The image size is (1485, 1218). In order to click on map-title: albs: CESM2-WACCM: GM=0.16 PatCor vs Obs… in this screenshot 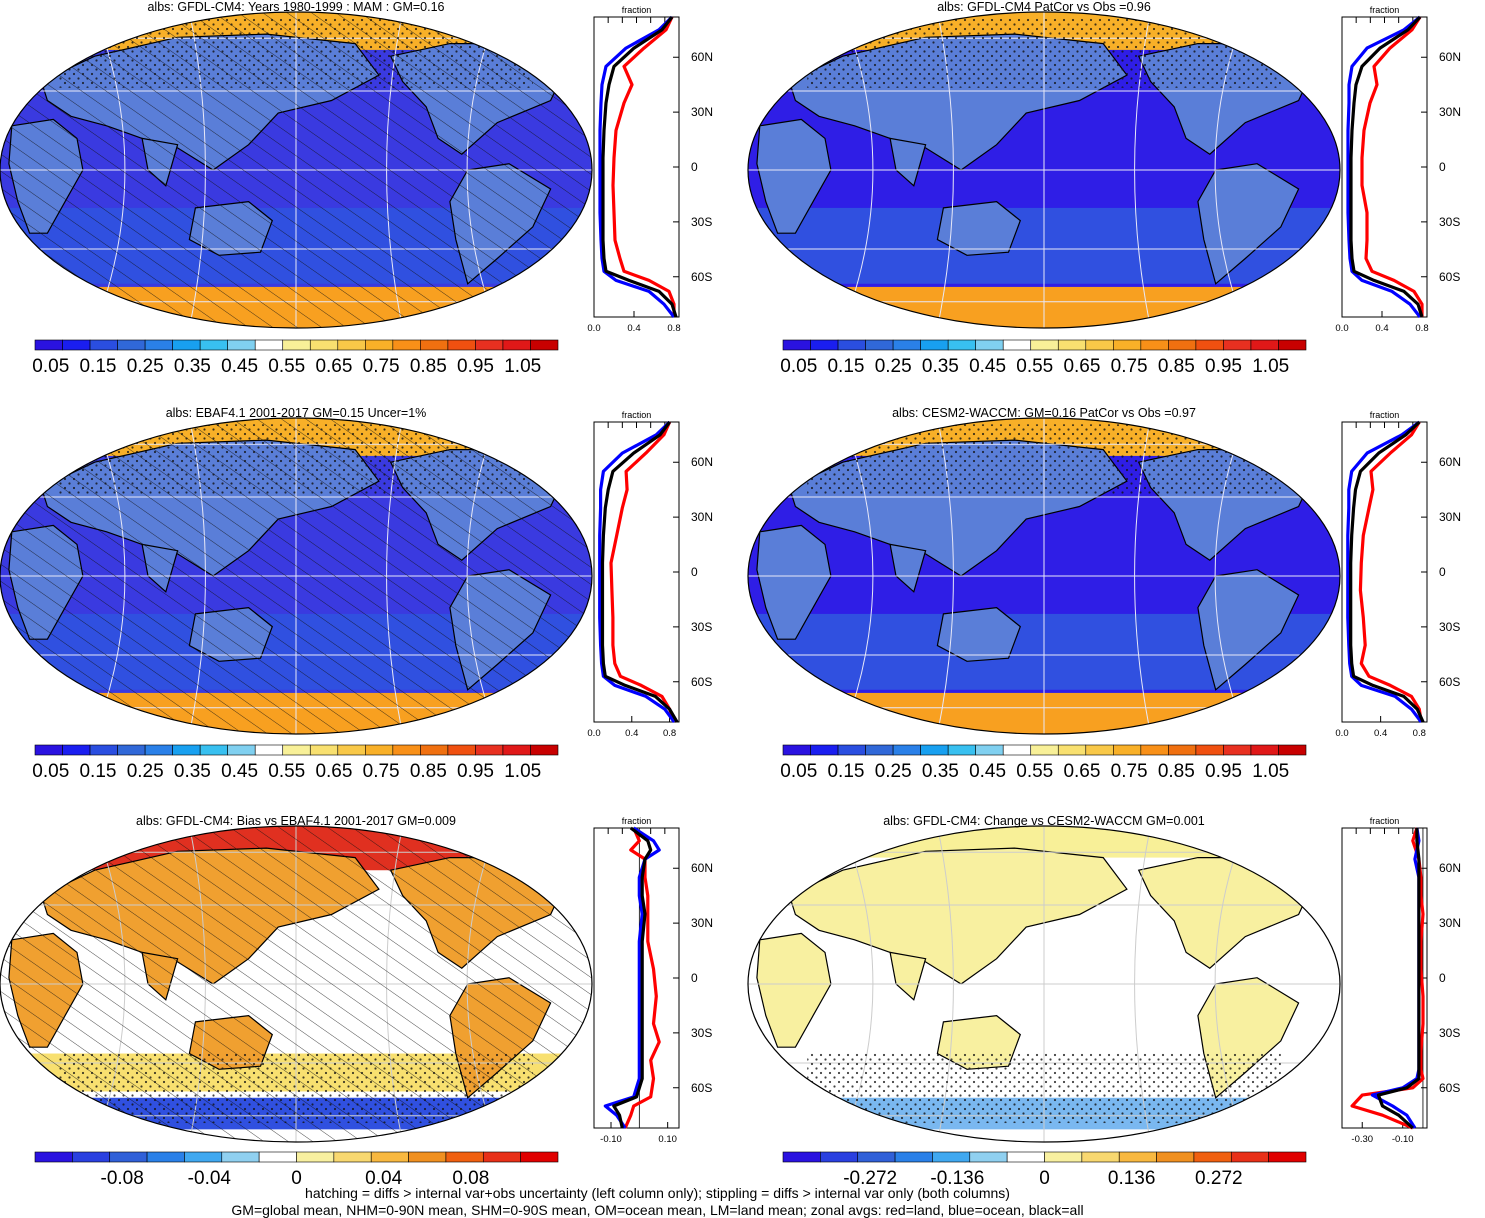, I will do `click(1044, 413)`.